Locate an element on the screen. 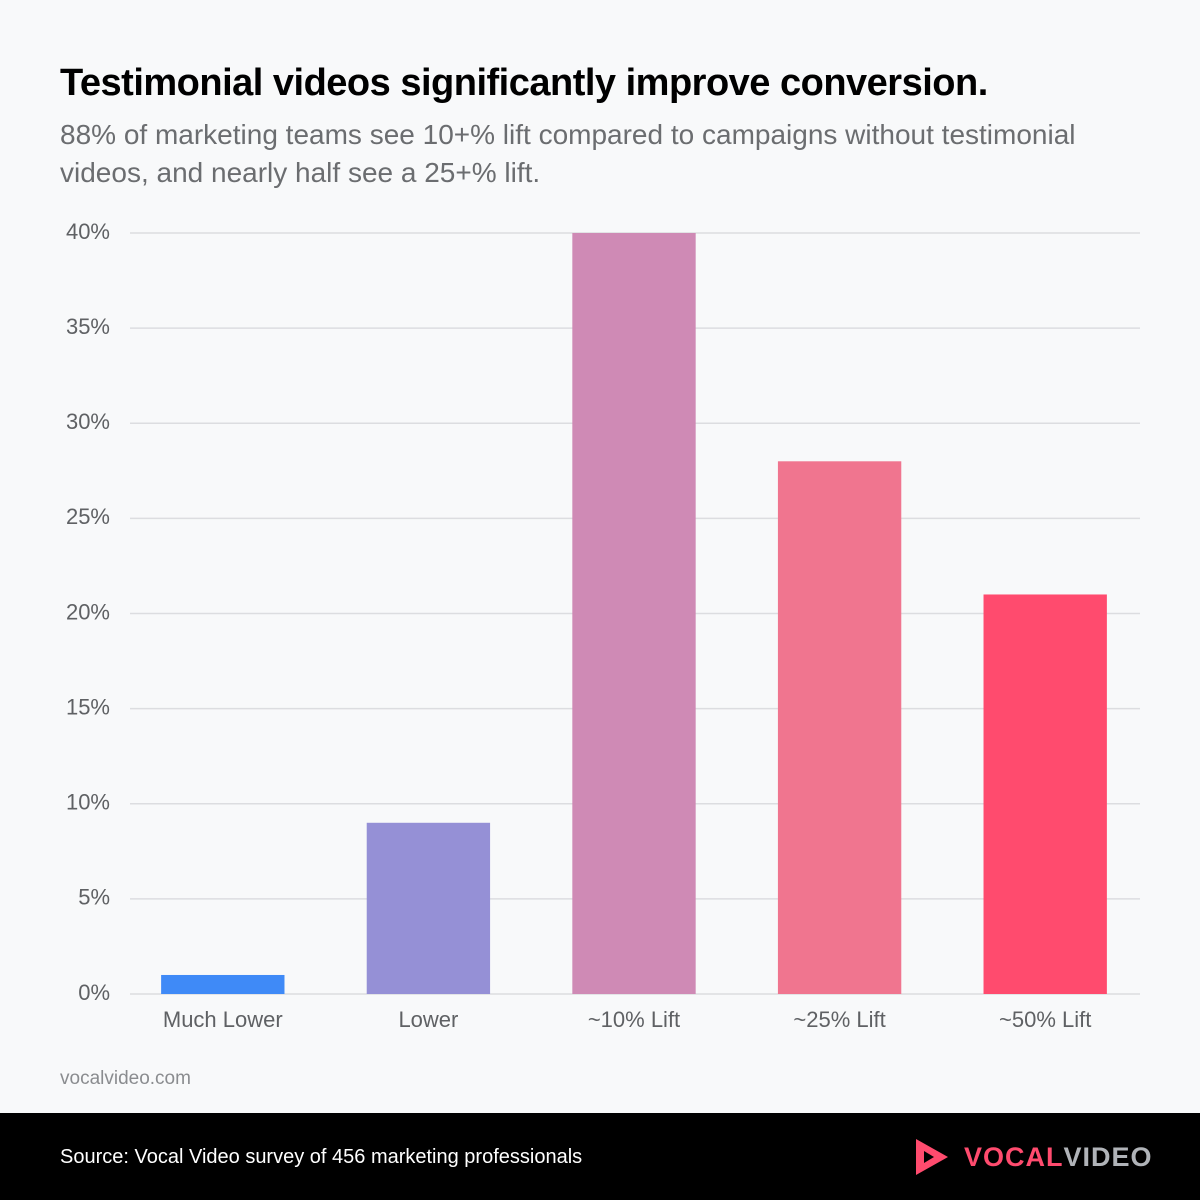 The image size is (1200, 1200). y-tick-label: 15% is located at coordinates (88, 706).